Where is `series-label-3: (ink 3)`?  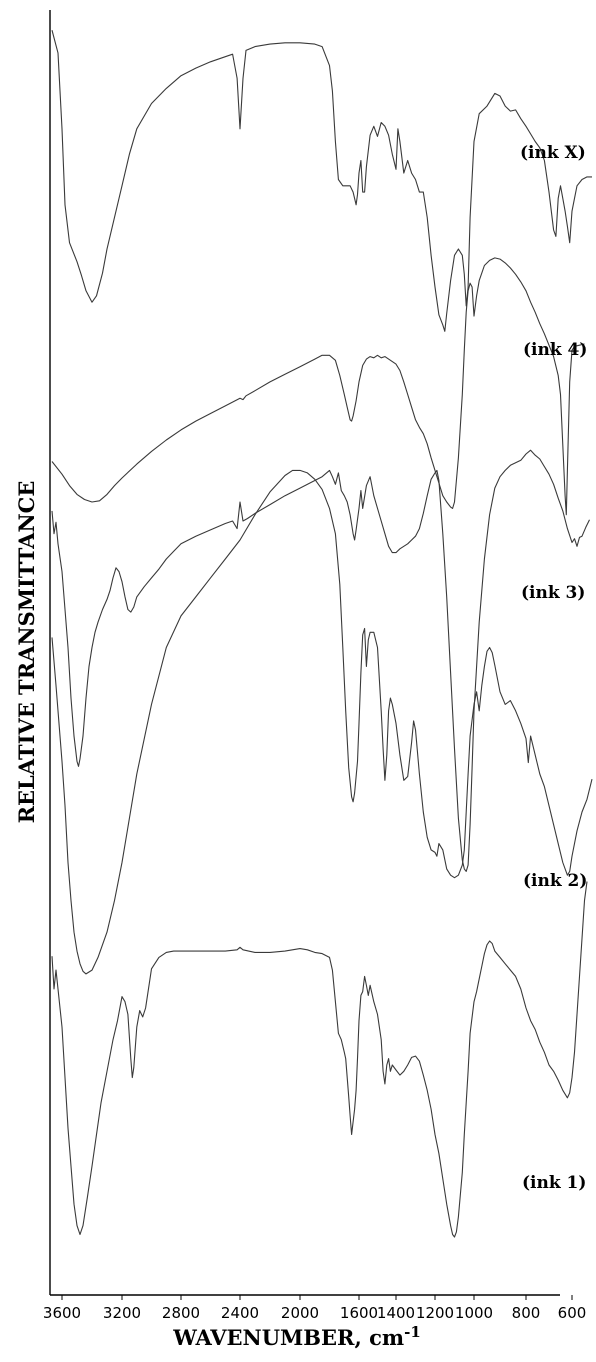 series-label-3: (ink 3) is located at coordinates (553, 593).